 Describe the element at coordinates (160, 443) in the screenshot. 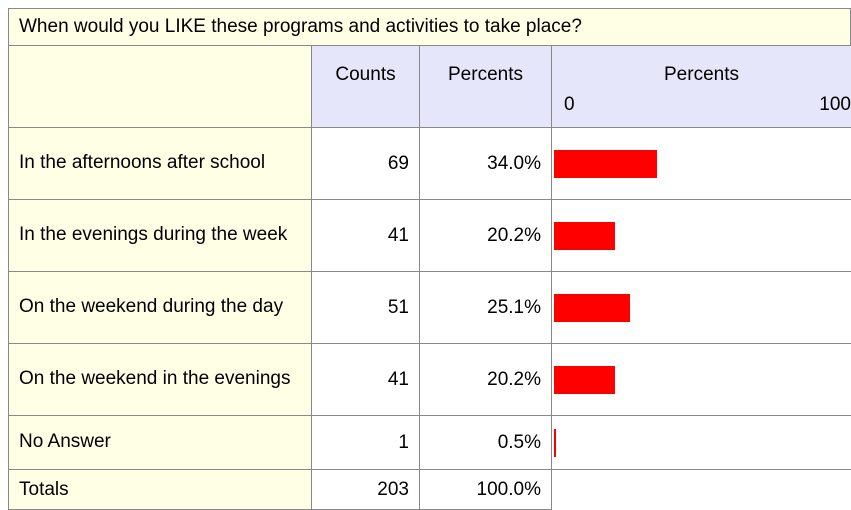

I see `row-label: No Answer` at that location.